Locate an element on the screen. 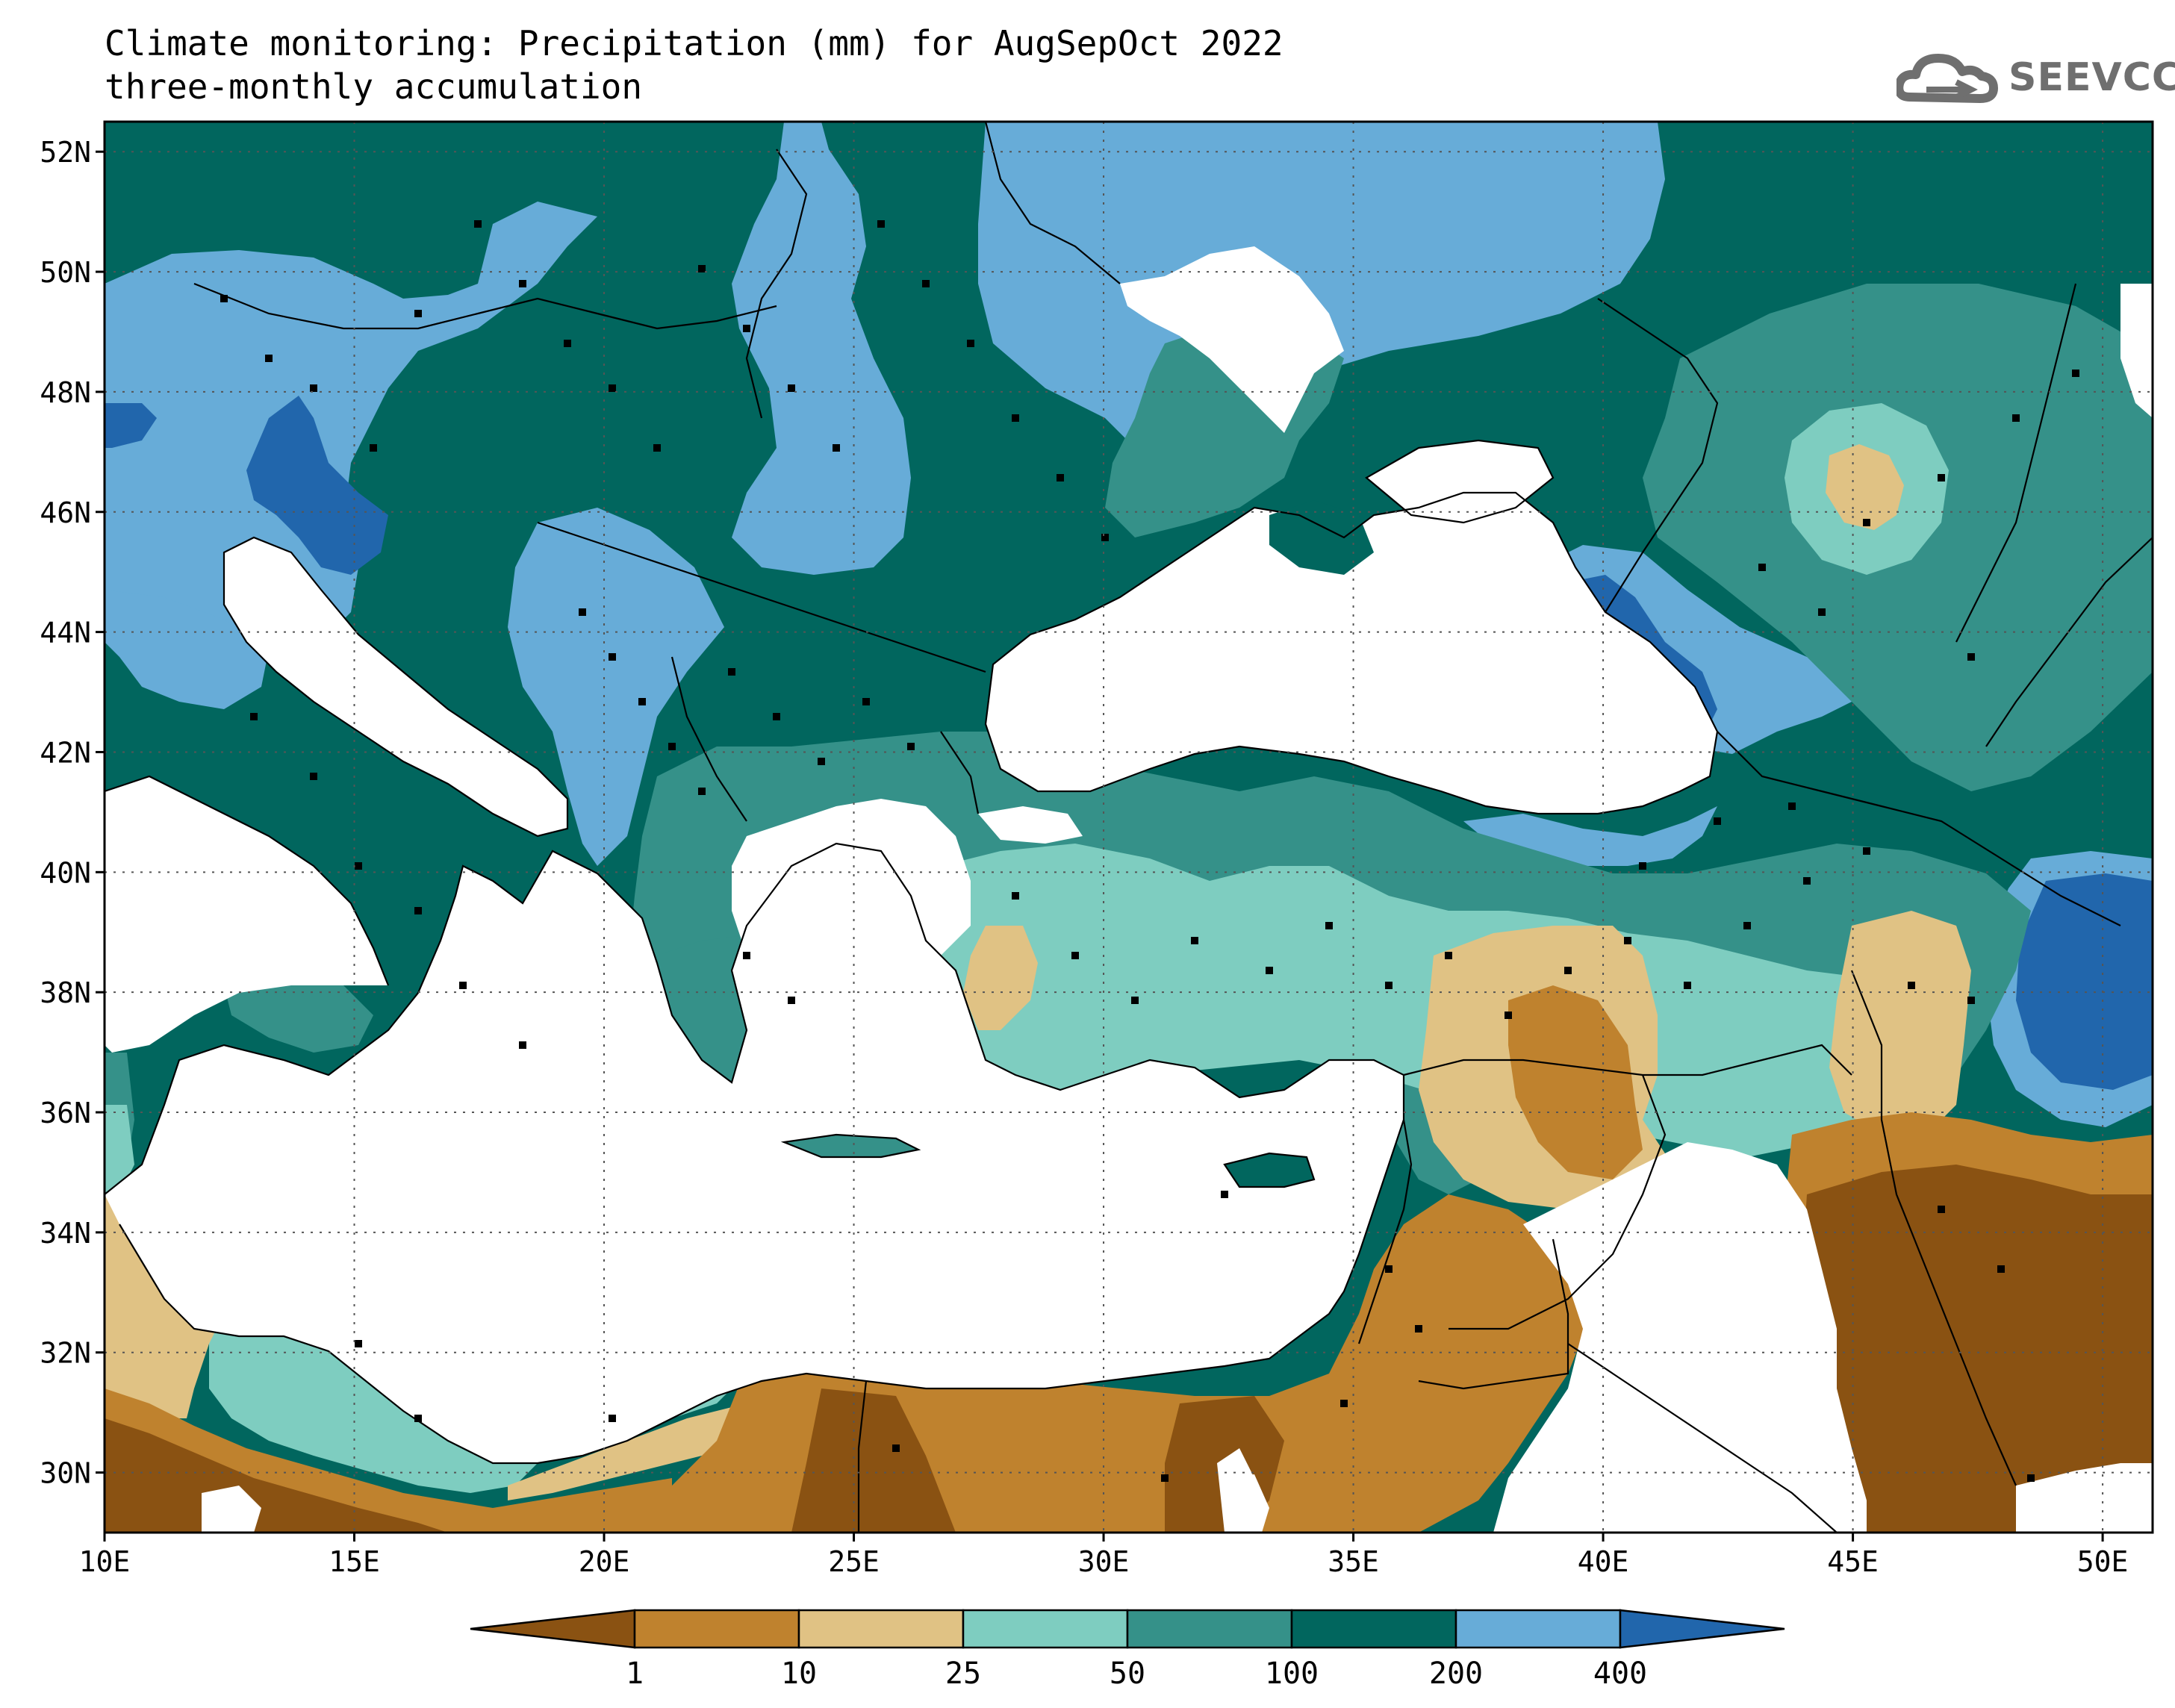 The width and height of the screenshot is (2175, 1708). sea-of-azov is located at coordinates (1459, 481).